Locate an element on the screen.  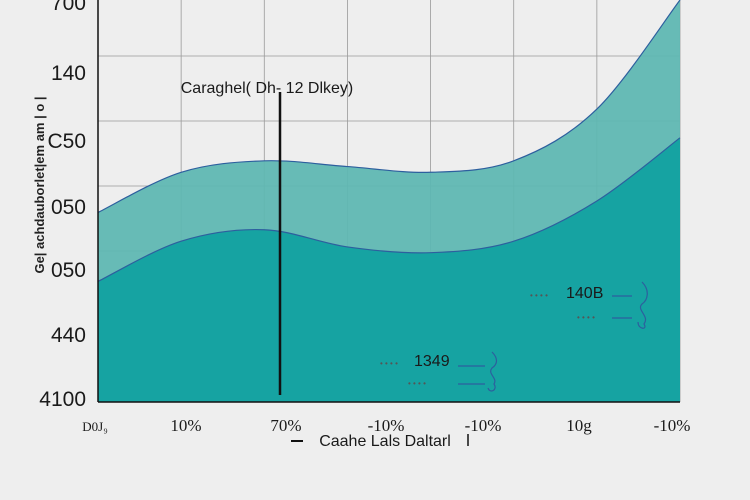
y-tick-label: 700 is located at coordinates (68, 7).